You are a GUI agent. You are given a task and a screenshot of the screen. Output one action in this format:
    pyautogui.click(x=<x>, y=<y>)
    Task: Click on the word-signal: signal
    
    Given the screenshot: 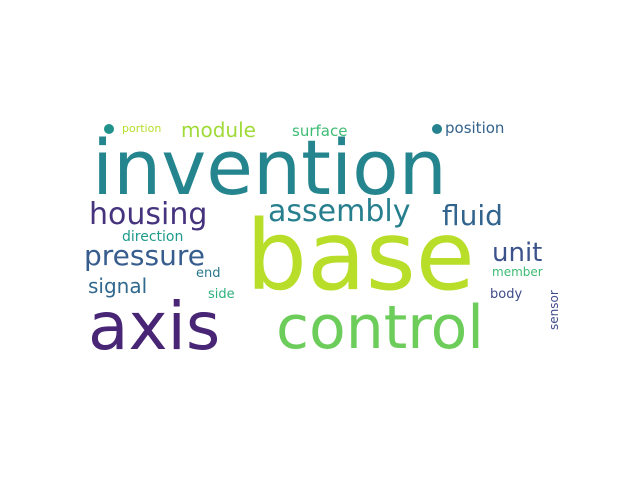 What is the action you would take?
    pyautogui.click(x=117, y=286)
    